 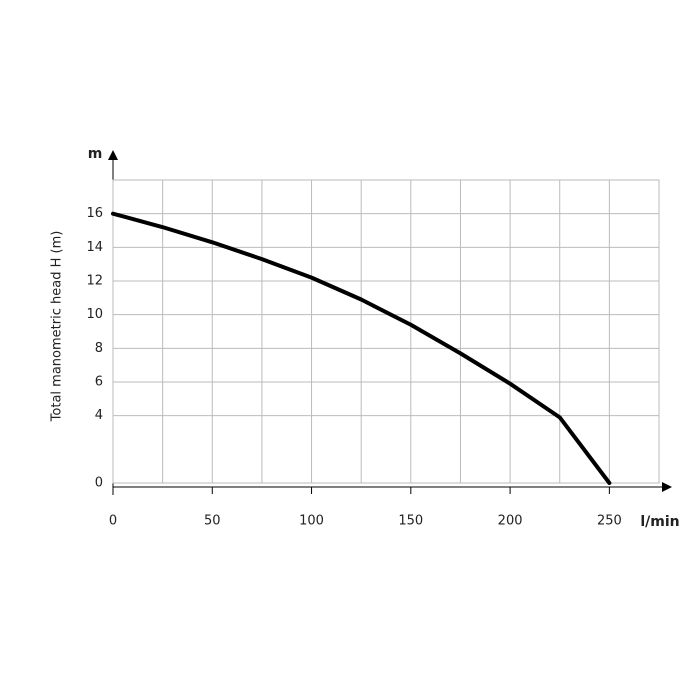 What do you see at coordinates (410, 521) in the screenshot?
I see `x-tick-label: 150` at bounding box center [410, 521].